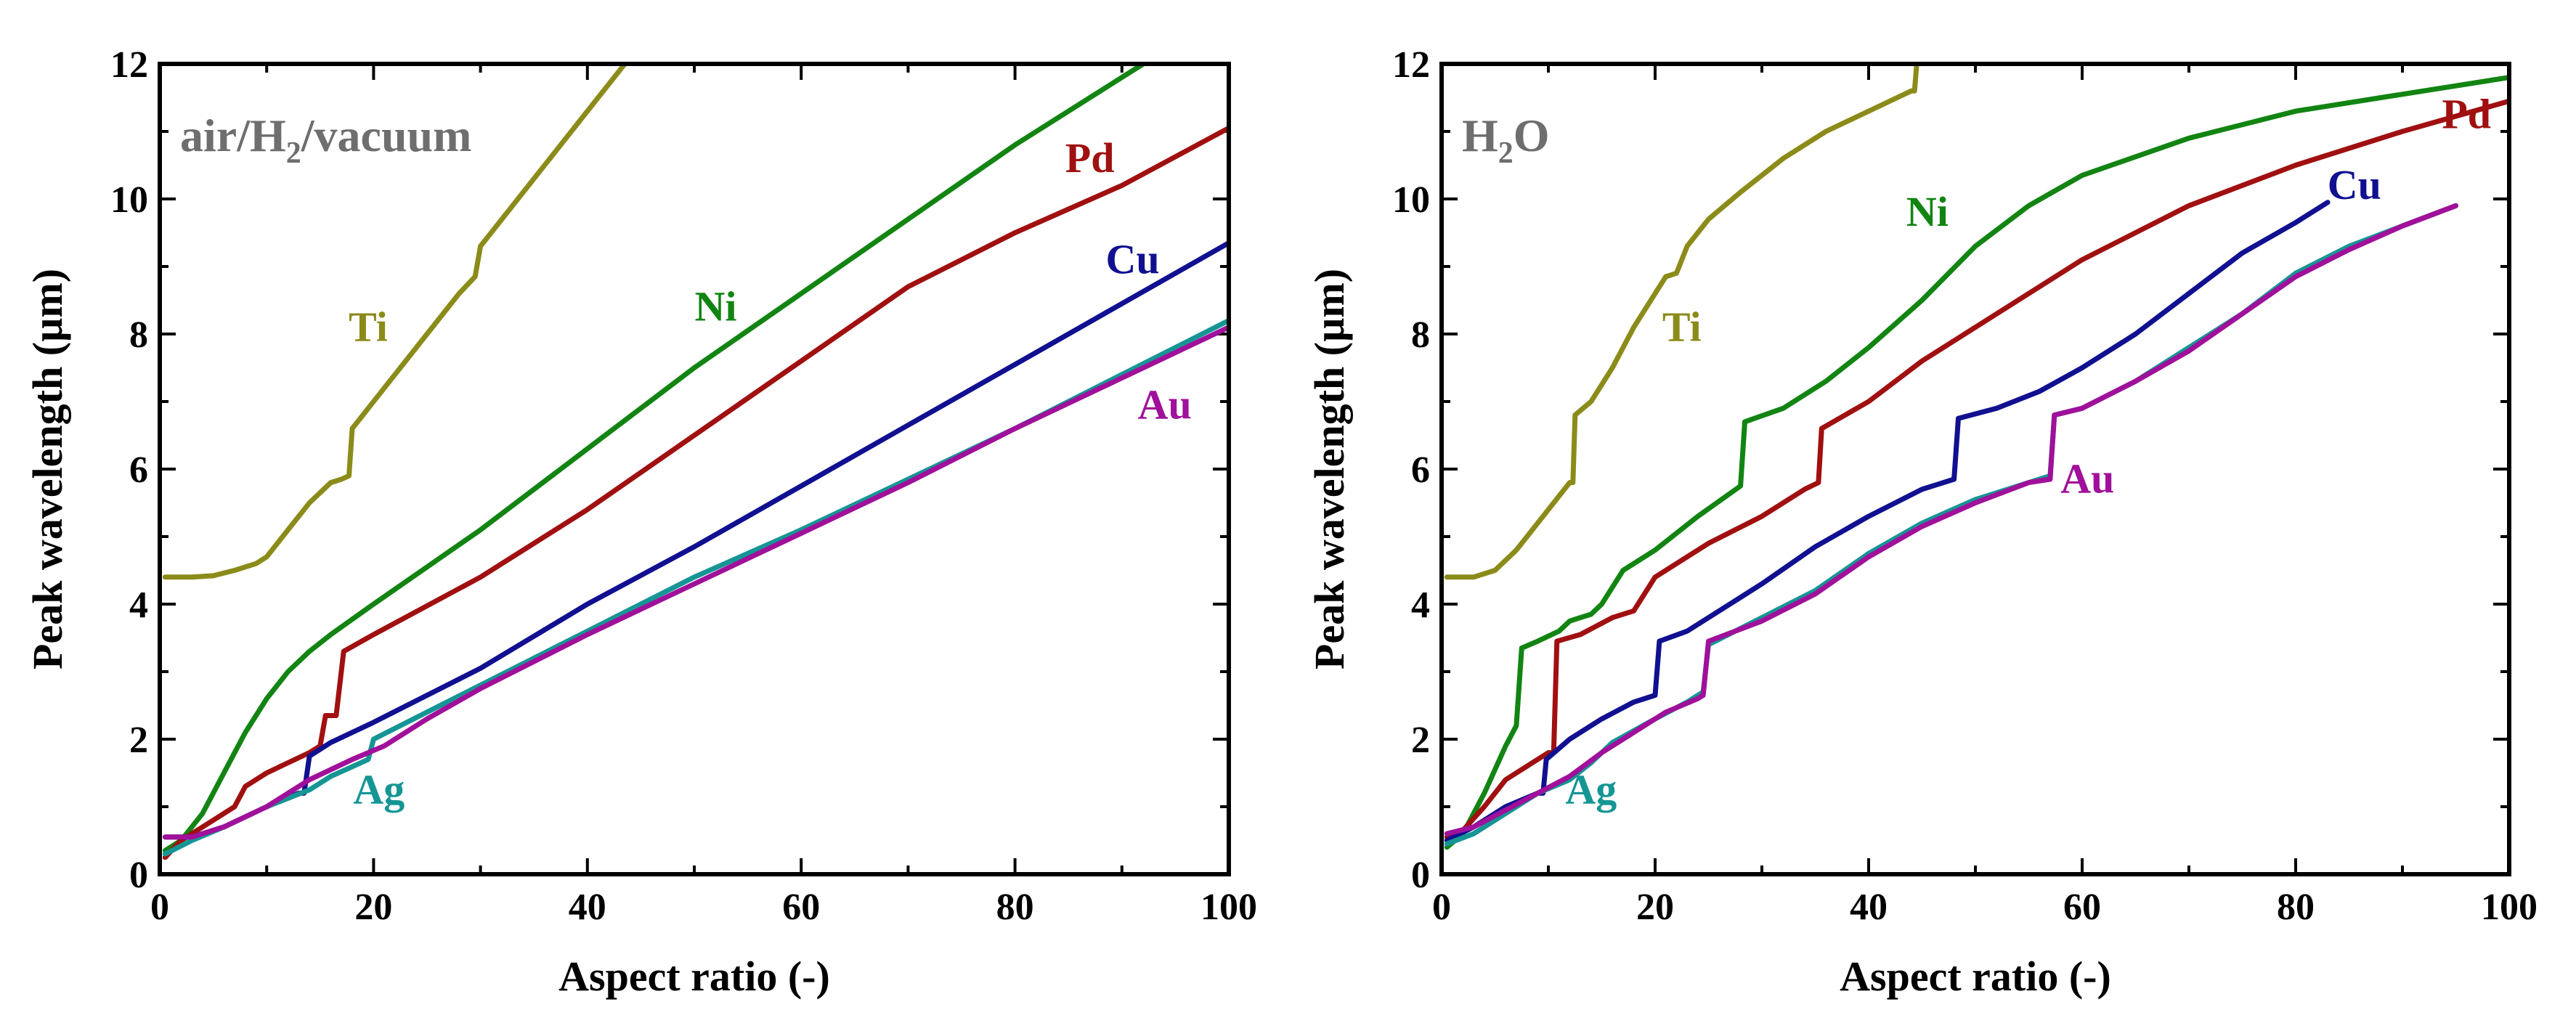 The image size is (2576, 1018). Describe the element at coordinates (1506, 140) in the screenshot. I see `panel-title: H2O` at that location.